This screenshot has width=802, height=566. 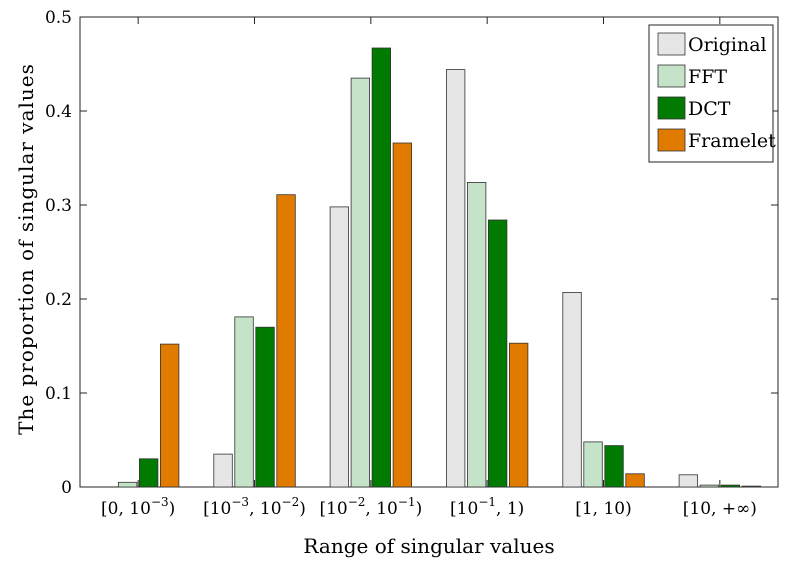 I want to click on x-axis-title: Range of singular values, so click(x=428, y=546).